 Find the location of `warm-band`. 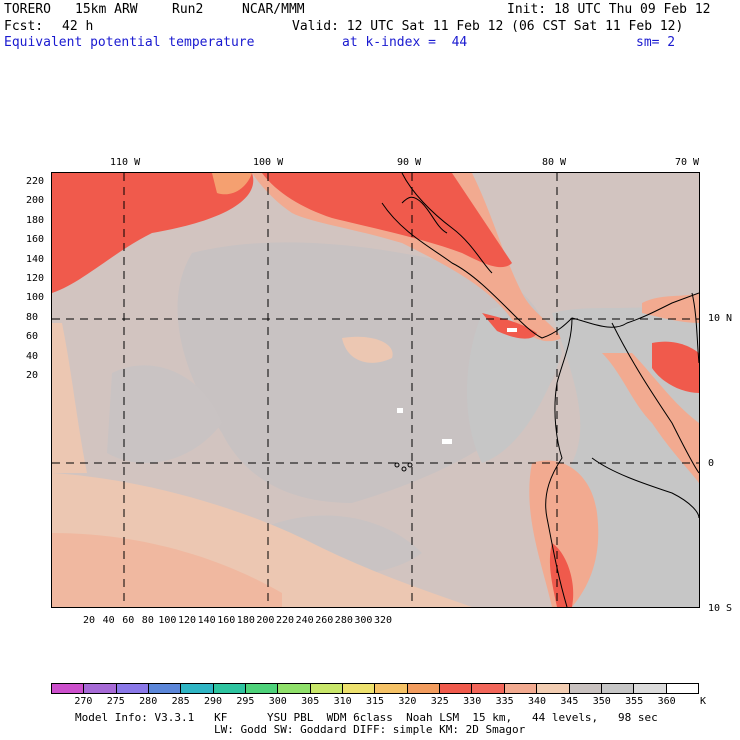

warm-band is located at coordinates (69, 398).